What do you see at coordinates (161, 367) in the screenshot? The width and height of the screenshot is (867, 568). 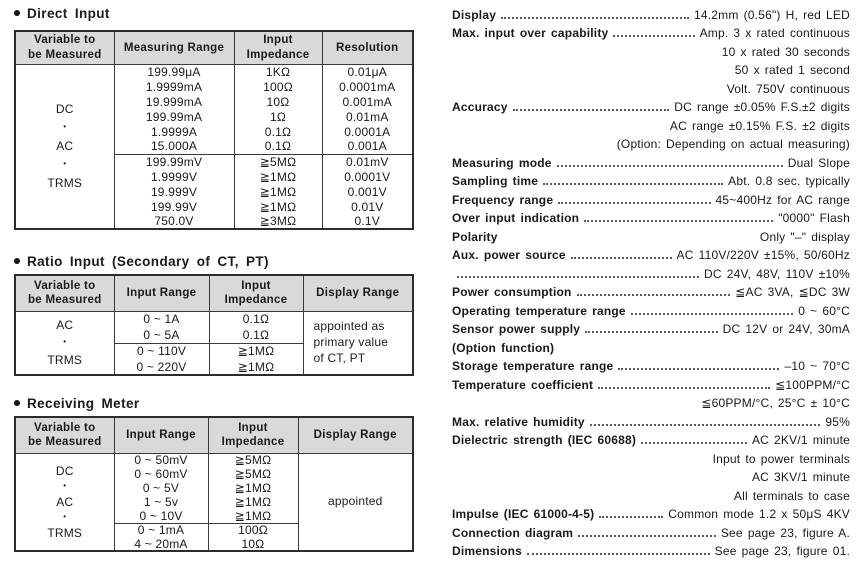 I see `range-cell: 0 ~ 220V` at bounding box center [161, 367].